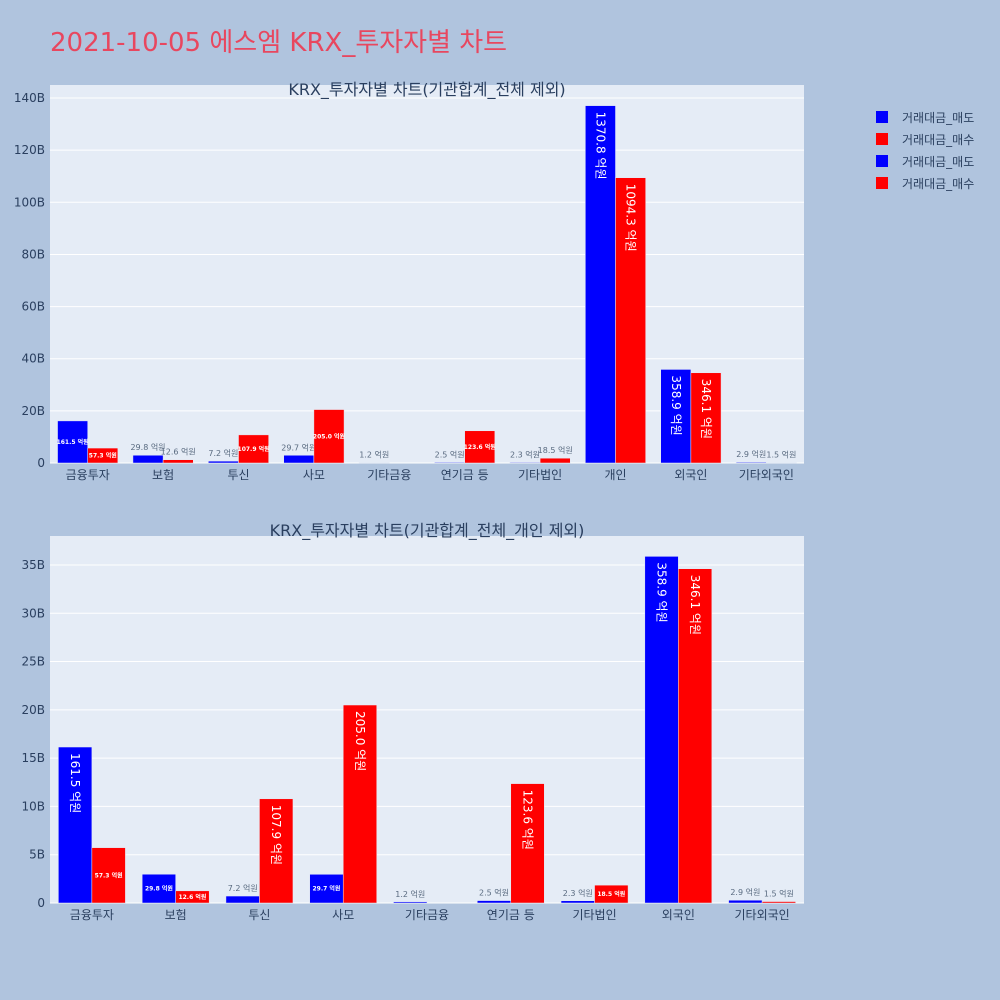 Image resolution: width=1000 pixels, height=1000 pixels. What do you see at coordinates (314, 475) in the screenshot?
I see `x-tick-label: 사모` at bounding box center [314, 475].